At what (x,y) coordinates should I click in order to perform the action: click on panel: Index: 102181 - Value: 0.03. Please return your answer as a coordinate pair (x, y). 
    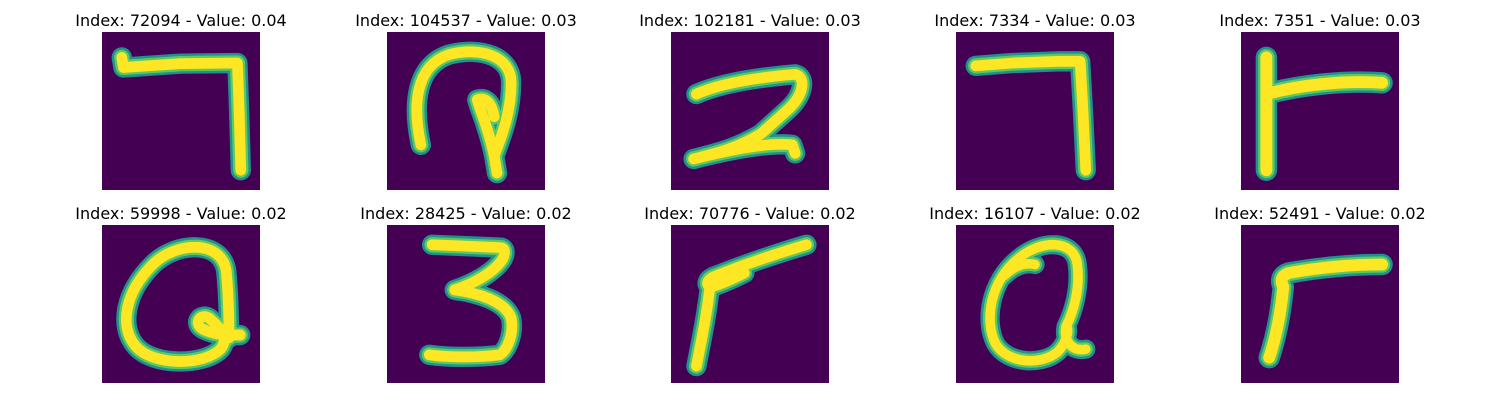
    Looking at the image, I should click on (750, 100).